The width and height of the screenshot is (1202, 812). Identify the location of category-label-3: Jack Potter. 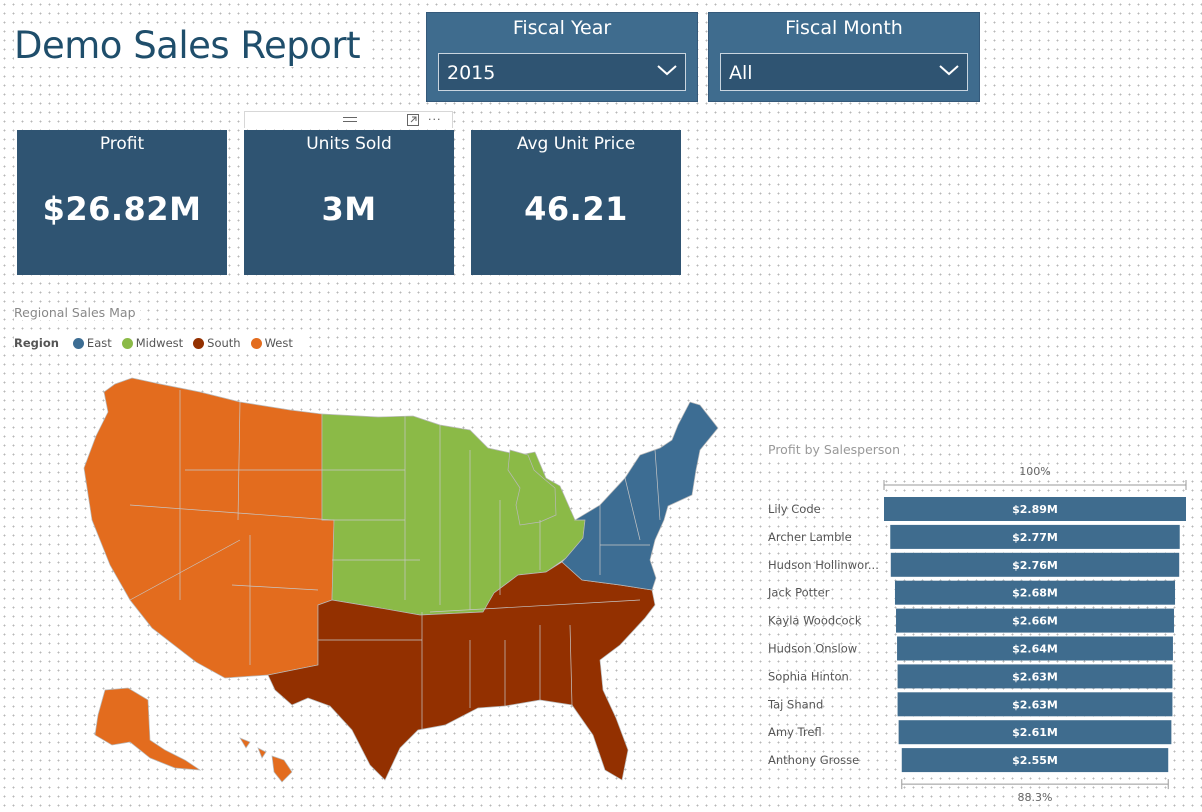
(798, 593).